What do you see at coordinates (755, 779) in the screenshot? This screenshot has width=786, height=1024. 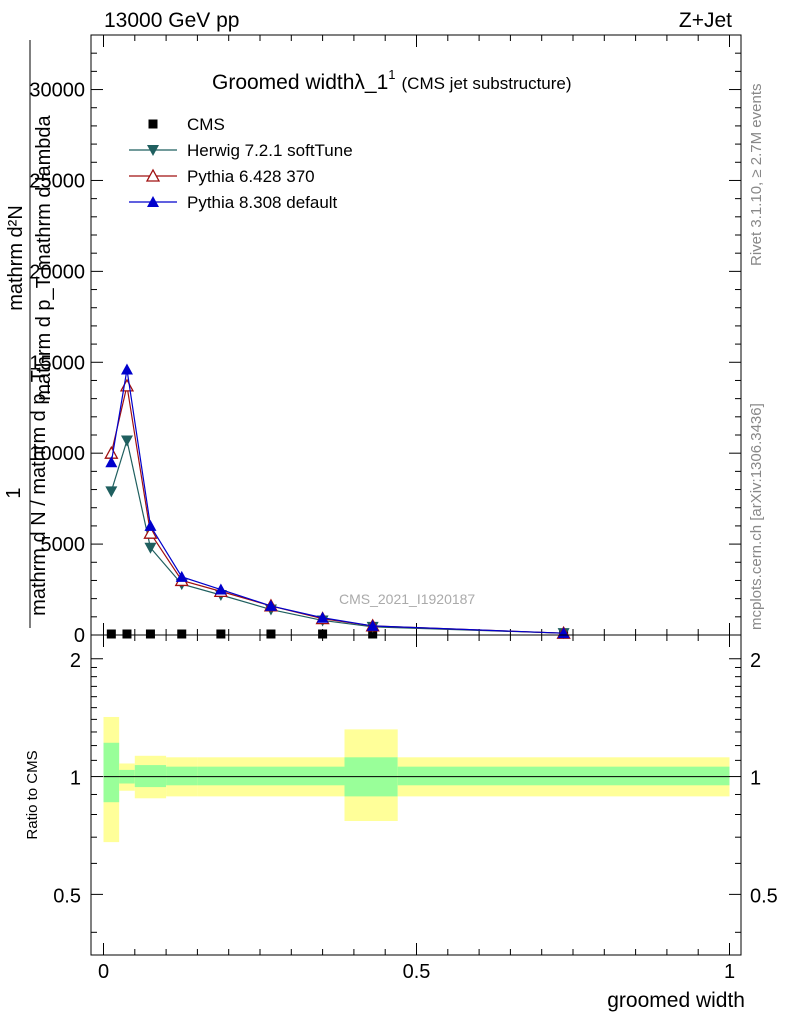 I see `ratio-y-tick-label-right: 1` at bounding box center [755, 779].